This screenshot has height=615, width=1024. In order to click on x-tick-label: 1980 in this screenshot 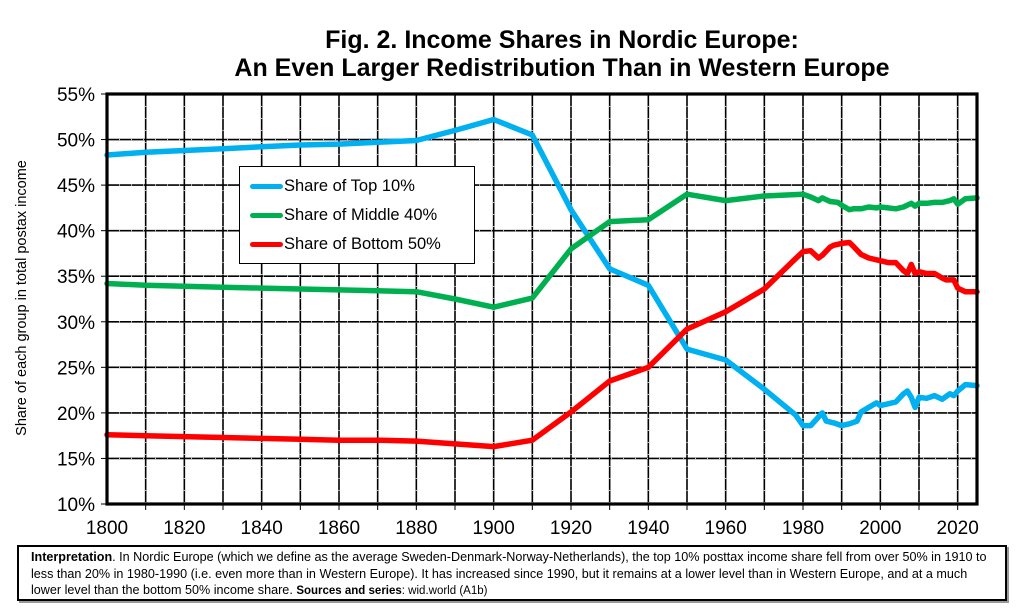, I will do `click(803, 528)`.